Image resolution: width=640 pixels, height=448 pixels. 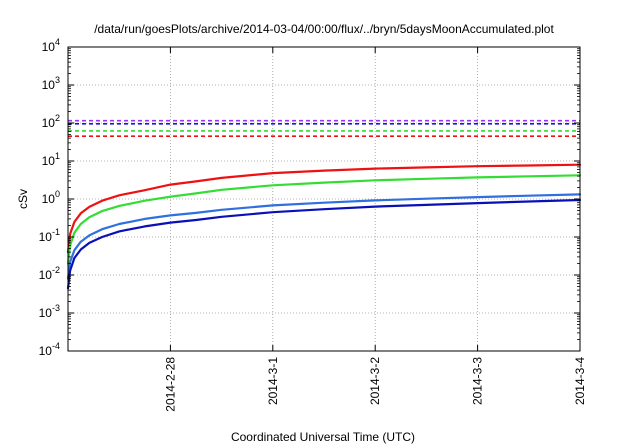 I want to click on y-tick-label: 10⁻⁴, so click(x=49, y=349).